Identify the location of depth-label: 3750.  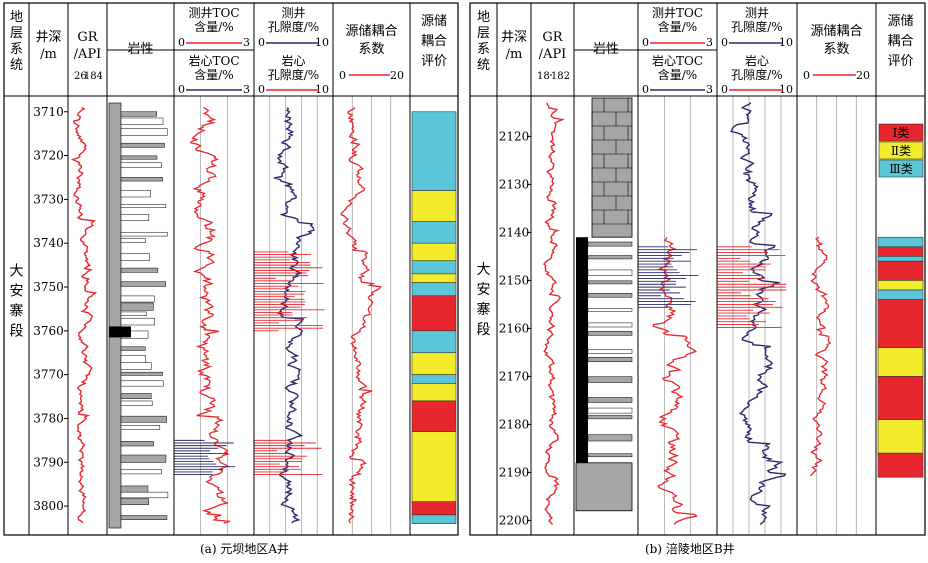
(48, 287).